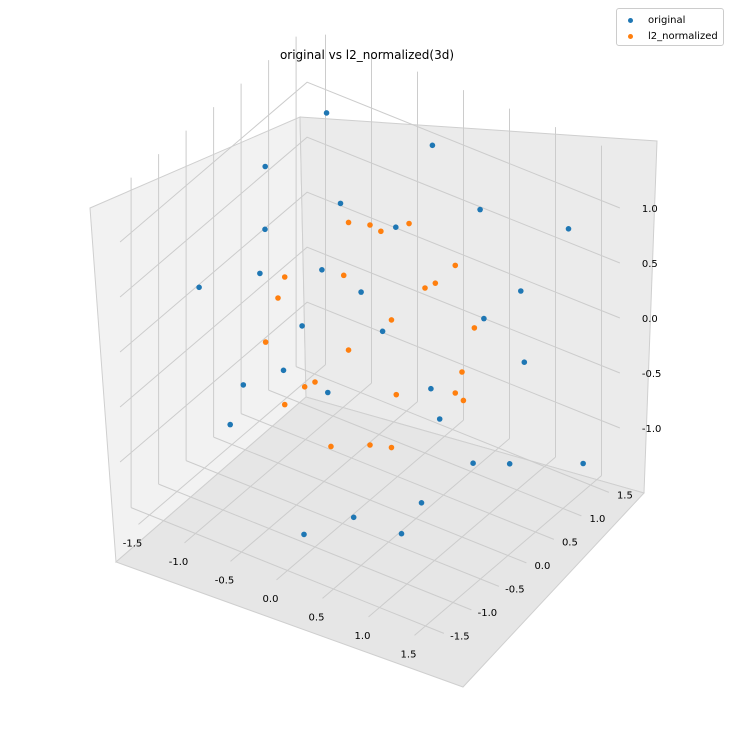  I want to click on legend-label-l2-normalized: l2_normalized, so click(683, 36).